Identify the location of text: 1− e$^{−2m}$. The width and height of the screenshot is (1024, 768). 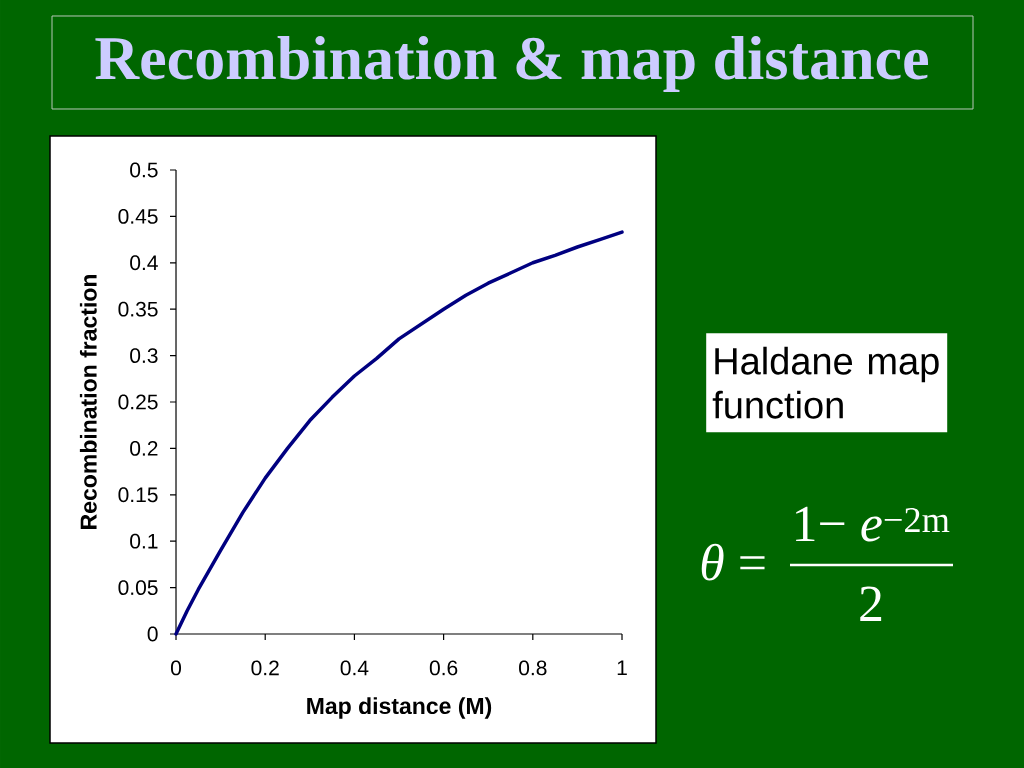
(873, 524).